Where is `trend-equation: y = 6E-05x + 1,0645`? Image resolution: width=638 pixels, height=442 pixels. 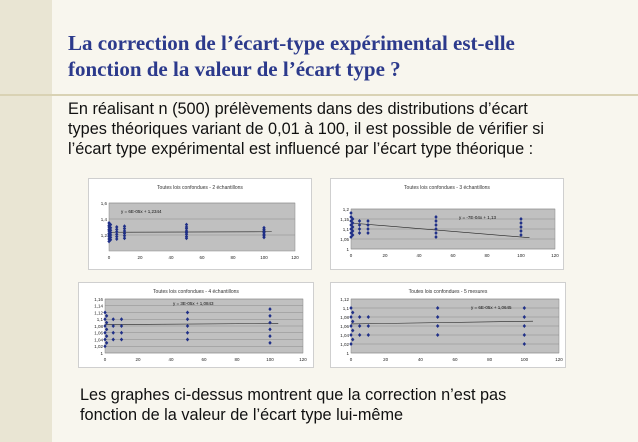
trend-equation: y = 6E-05x + 1,0645 is located at coordinates (491, 307).